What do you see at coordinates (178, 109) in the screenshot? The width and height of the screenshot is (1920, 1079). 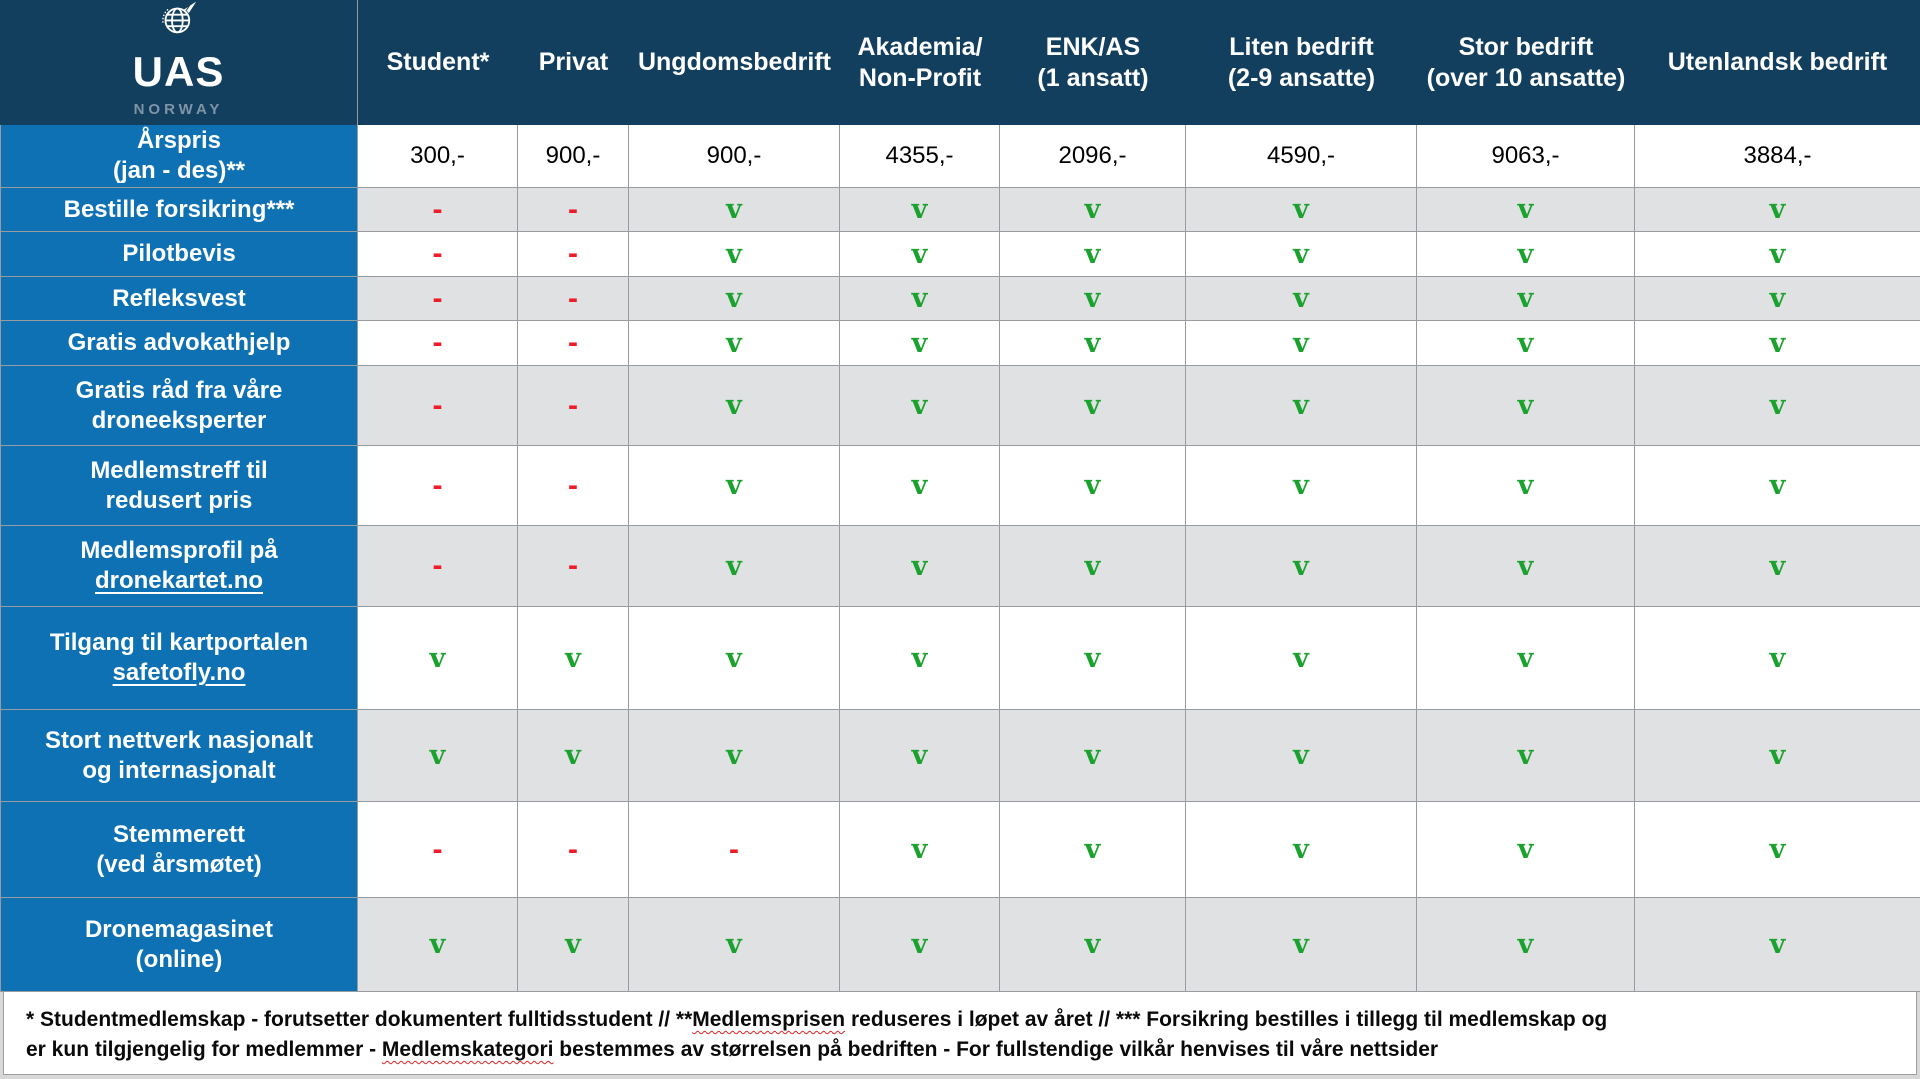 I see `brand-sub: NORWAY` at bounding box center [178, 109].